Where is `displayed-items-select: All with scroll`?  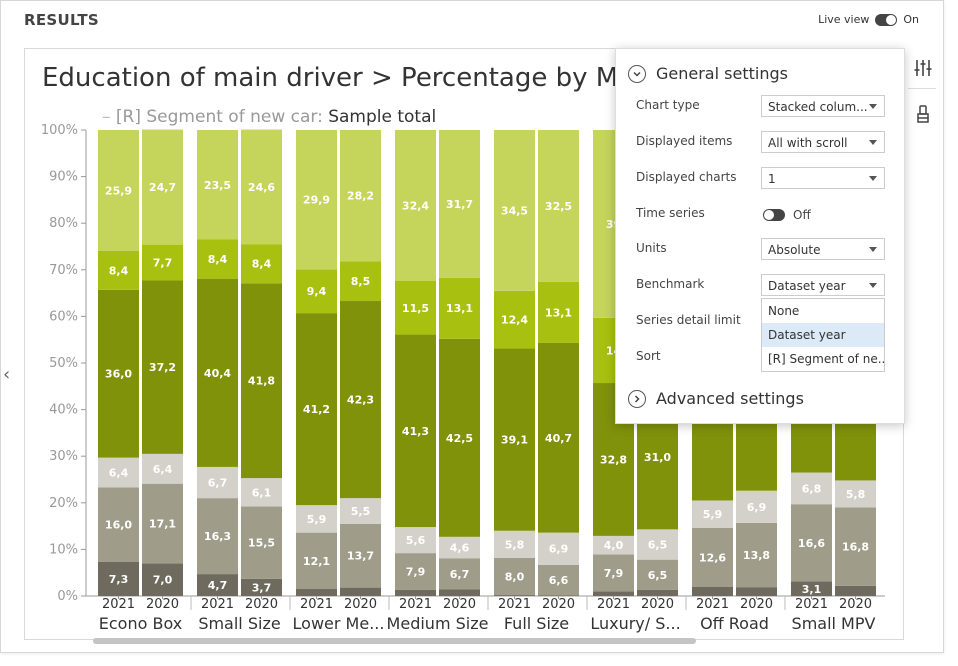 displayed-items-select: All with scroll is located at coordinates (823, 142).